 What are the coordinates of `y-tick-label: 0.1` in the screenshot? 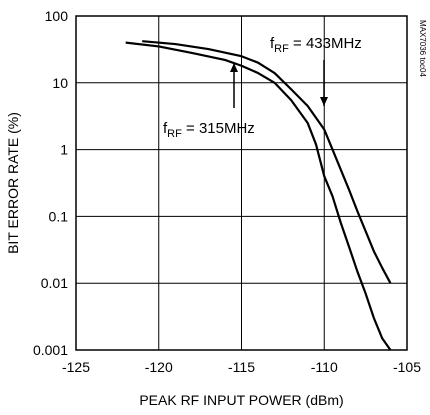 It's located at (59, 216).